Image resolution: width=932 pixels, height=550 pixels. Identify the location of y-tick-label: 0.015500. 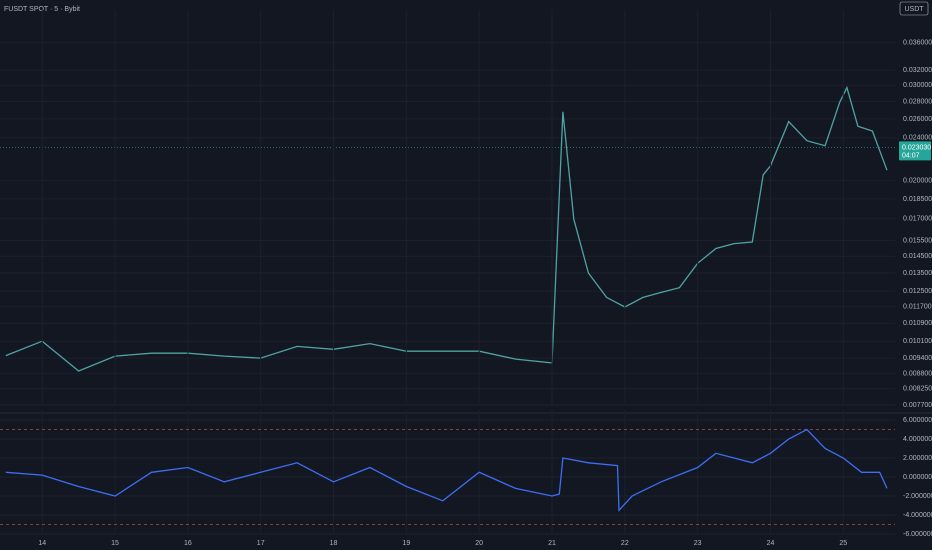
(917, 240).